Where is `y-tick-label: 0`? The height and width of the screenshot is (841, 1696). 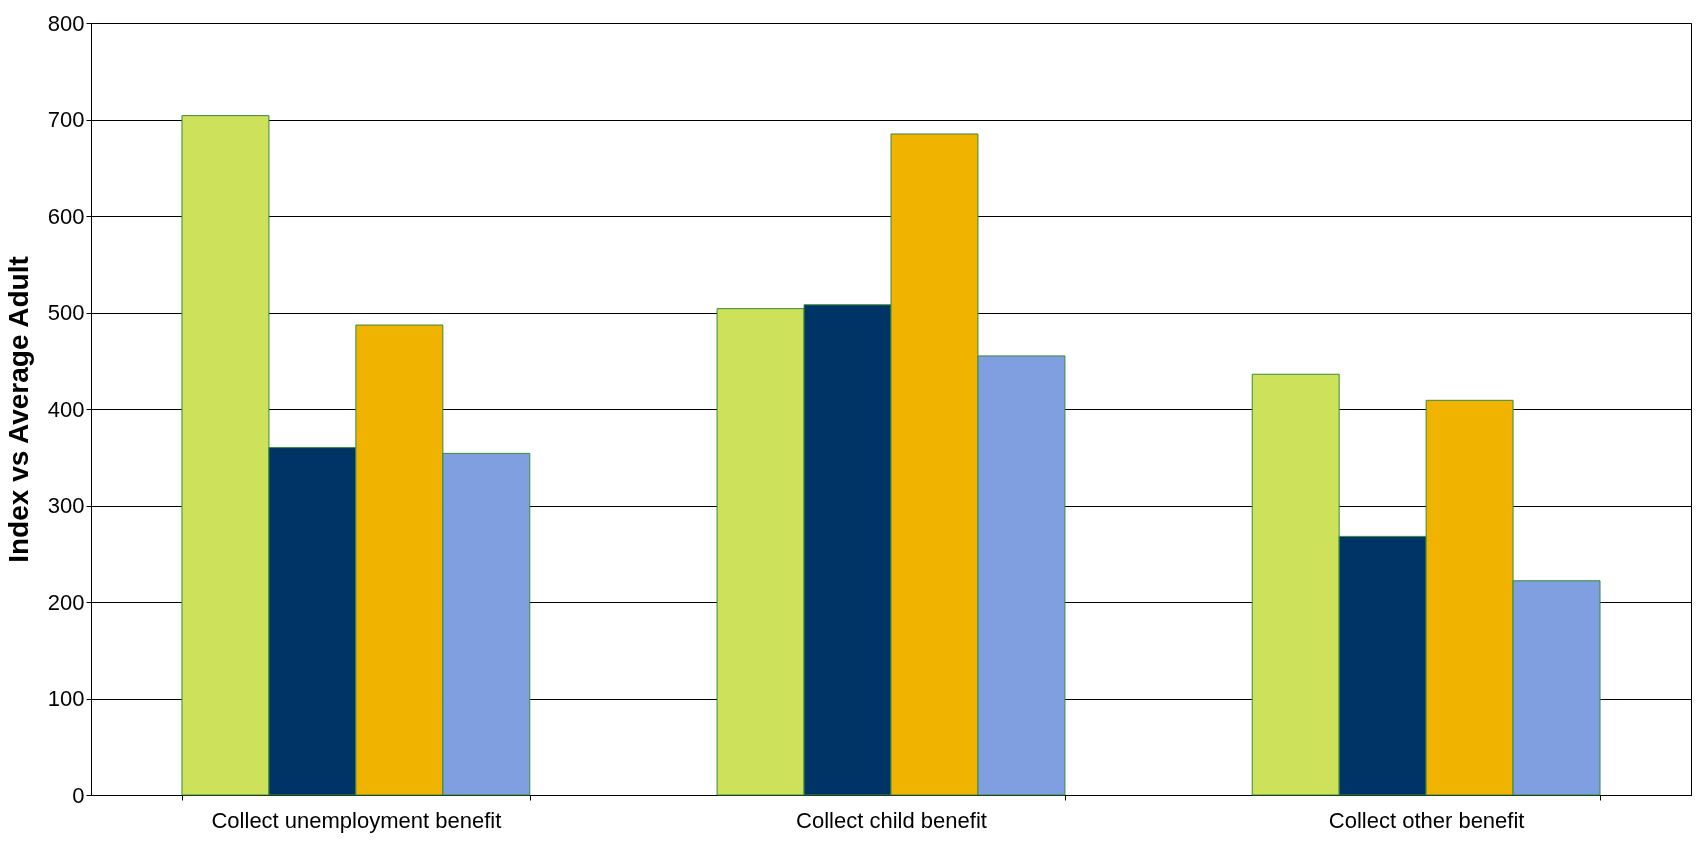
y-tick-label: 0 is located at coordinates (78, 795).